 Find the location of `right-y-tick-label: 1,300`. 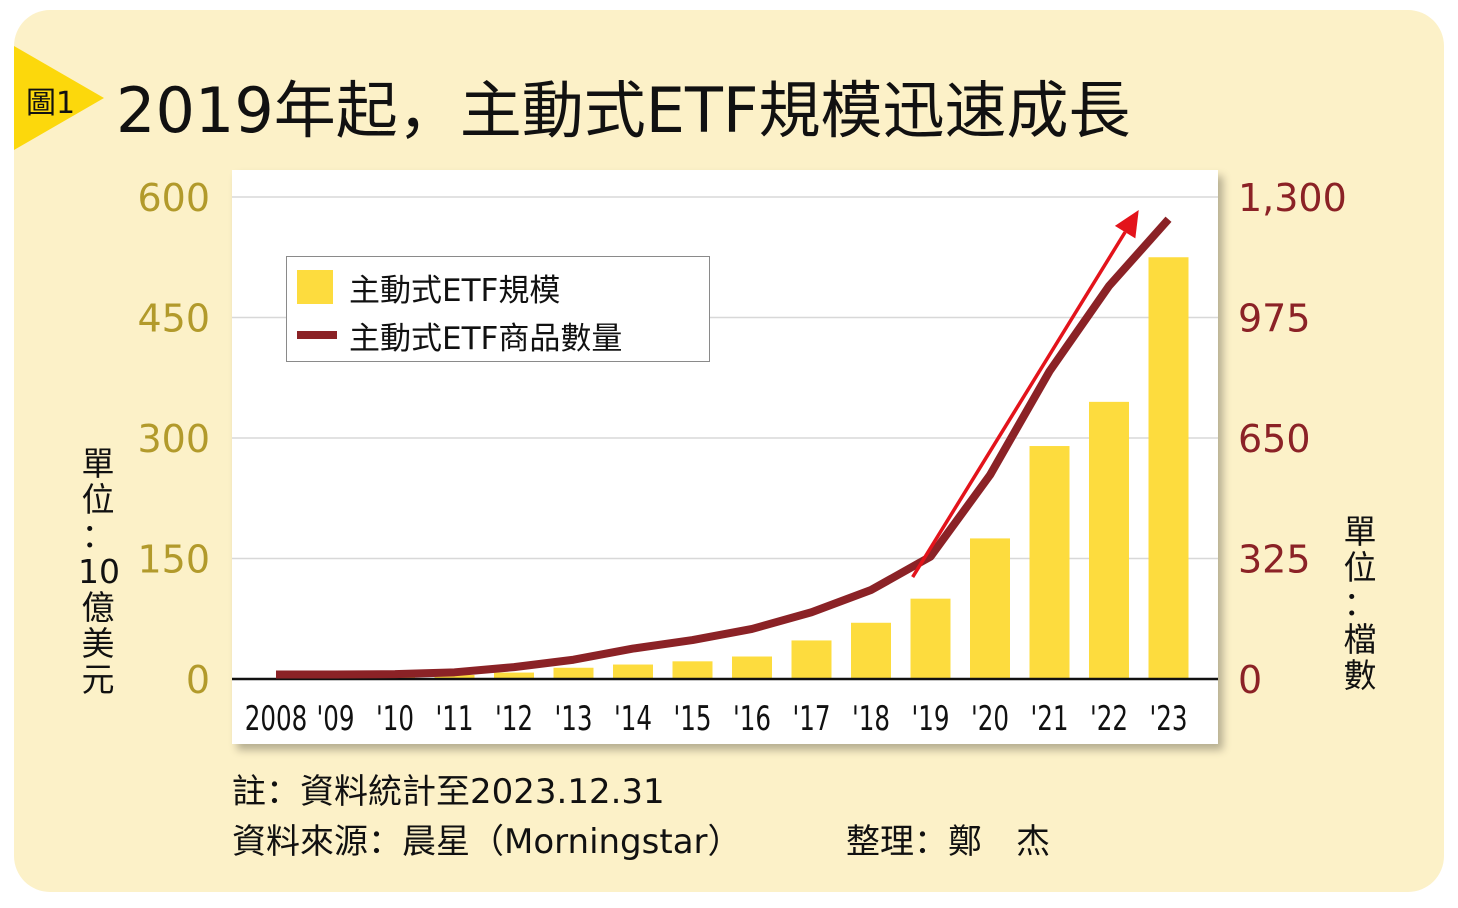

right-y-tick-label: 1,300 is located at coordinates (1292, 198).